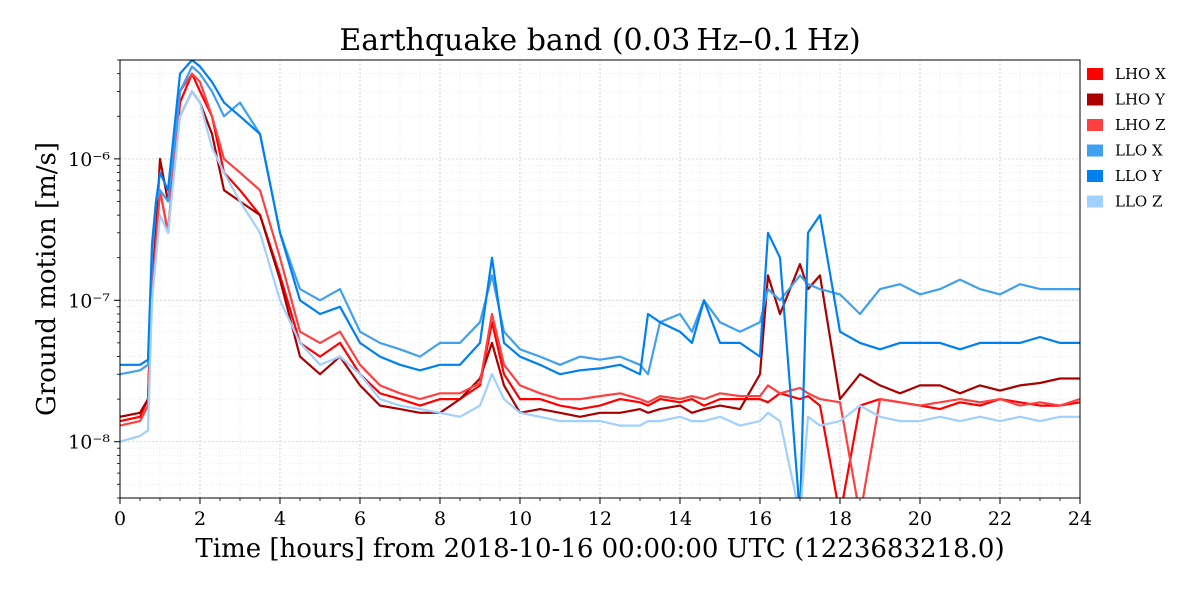 The height and width of the screenshot is (600, 1200). I want to click on legend-label: LHO Z, so click(1140, 125).